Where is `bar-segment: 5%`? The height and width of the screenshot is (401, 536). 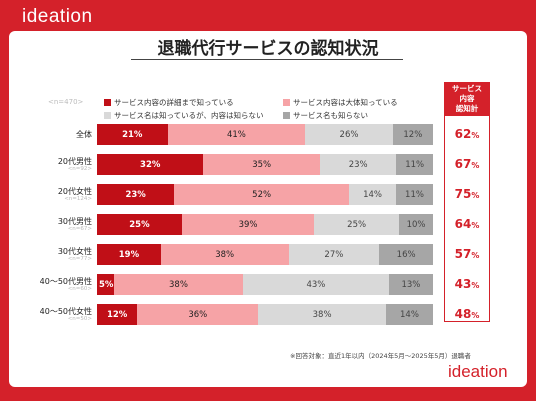 bar-segment: 5% is located at coordinates (105, 284).